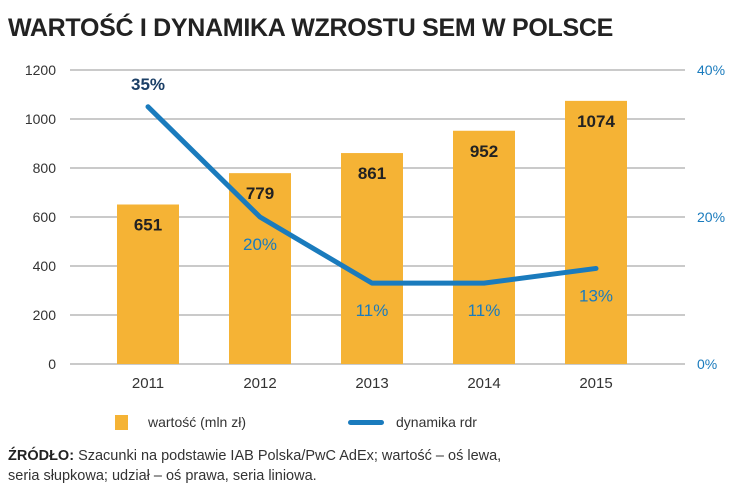  Describe the element at coordinates (595, 383) in the screenshot. I see `x-tick-label: 2015` at that location.